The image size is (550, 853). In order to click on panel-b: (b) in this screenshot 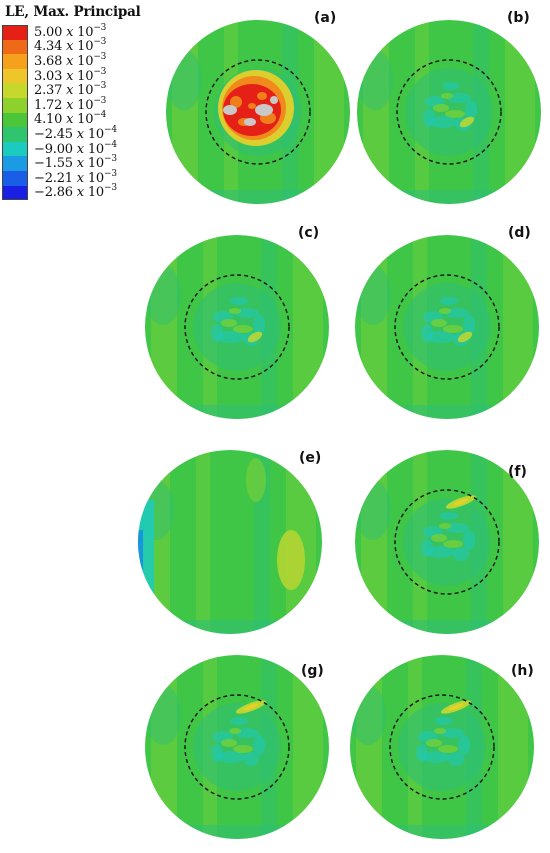, I will do `click(449, 110)`.